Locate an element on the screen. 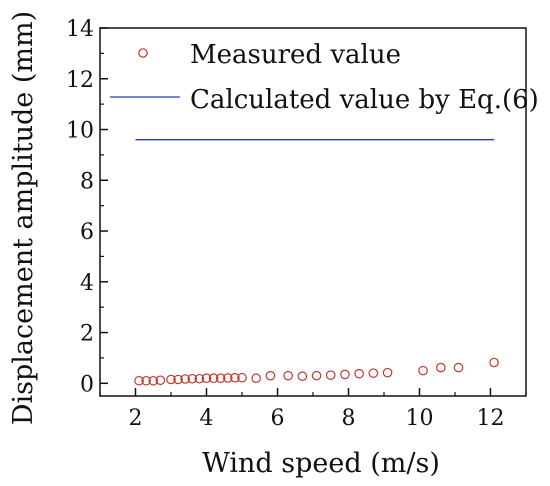  x-axis-title: Wind speed (m/s) is located at coordinates (321, 463).